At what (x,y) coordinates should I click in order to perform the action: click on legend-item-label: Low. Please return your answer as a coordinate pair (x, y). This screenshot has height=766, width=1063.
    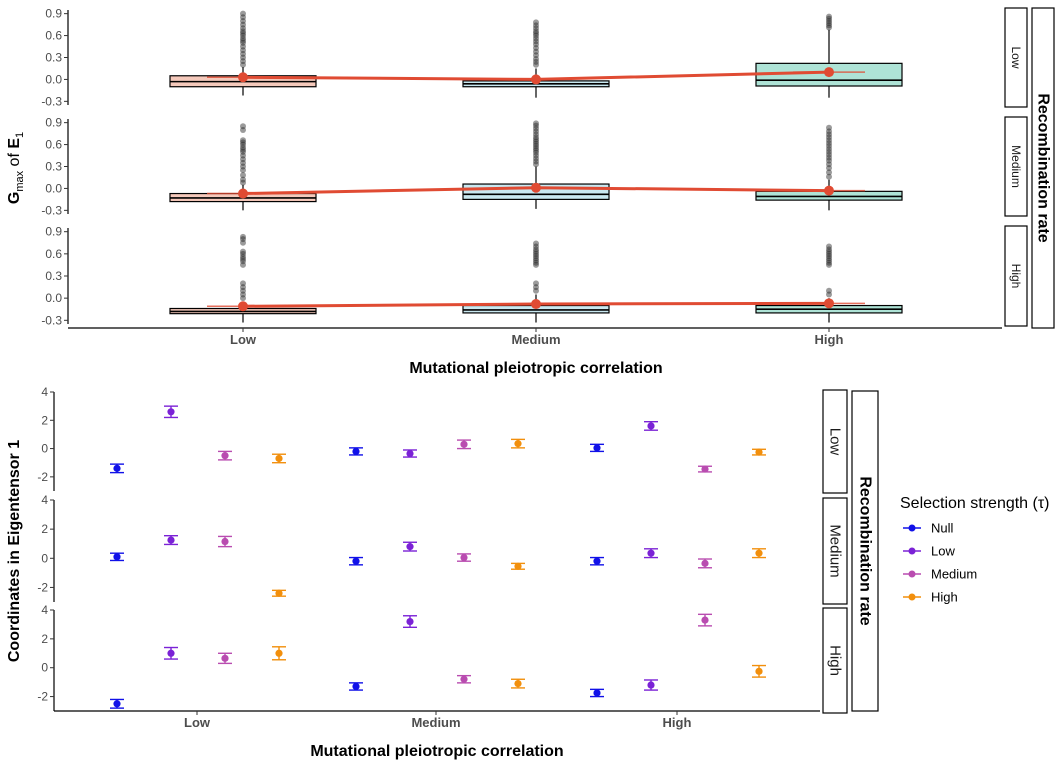
    Looking at the image, I should click on (943, 551).